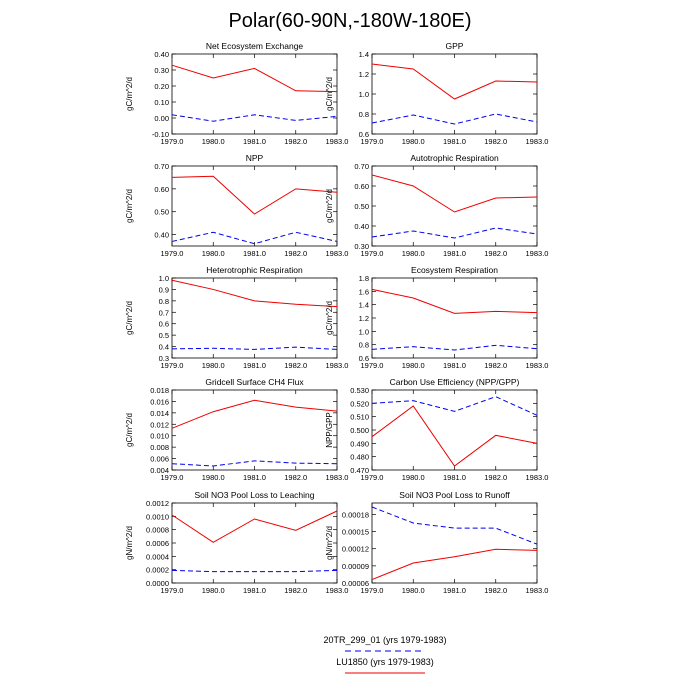  I want to click on panel-9-series-experiment-line, so click(254, 526).